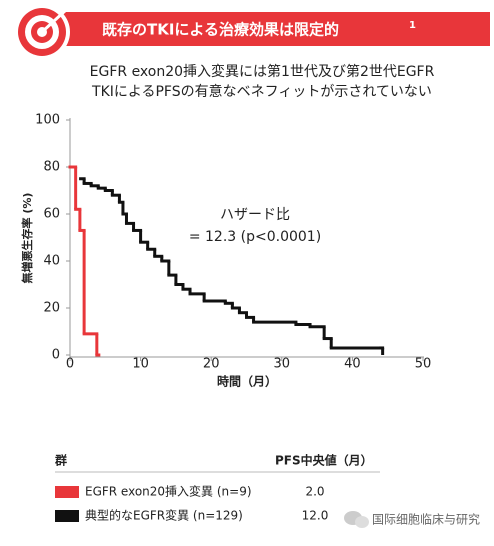 The height and width of the screenshot is (546, 494). What do you see at coordinates (27, 238) in the screenshot?
I see `y-axis-label: 無増悪生存率 (%)` at bounding box center [27, 238].